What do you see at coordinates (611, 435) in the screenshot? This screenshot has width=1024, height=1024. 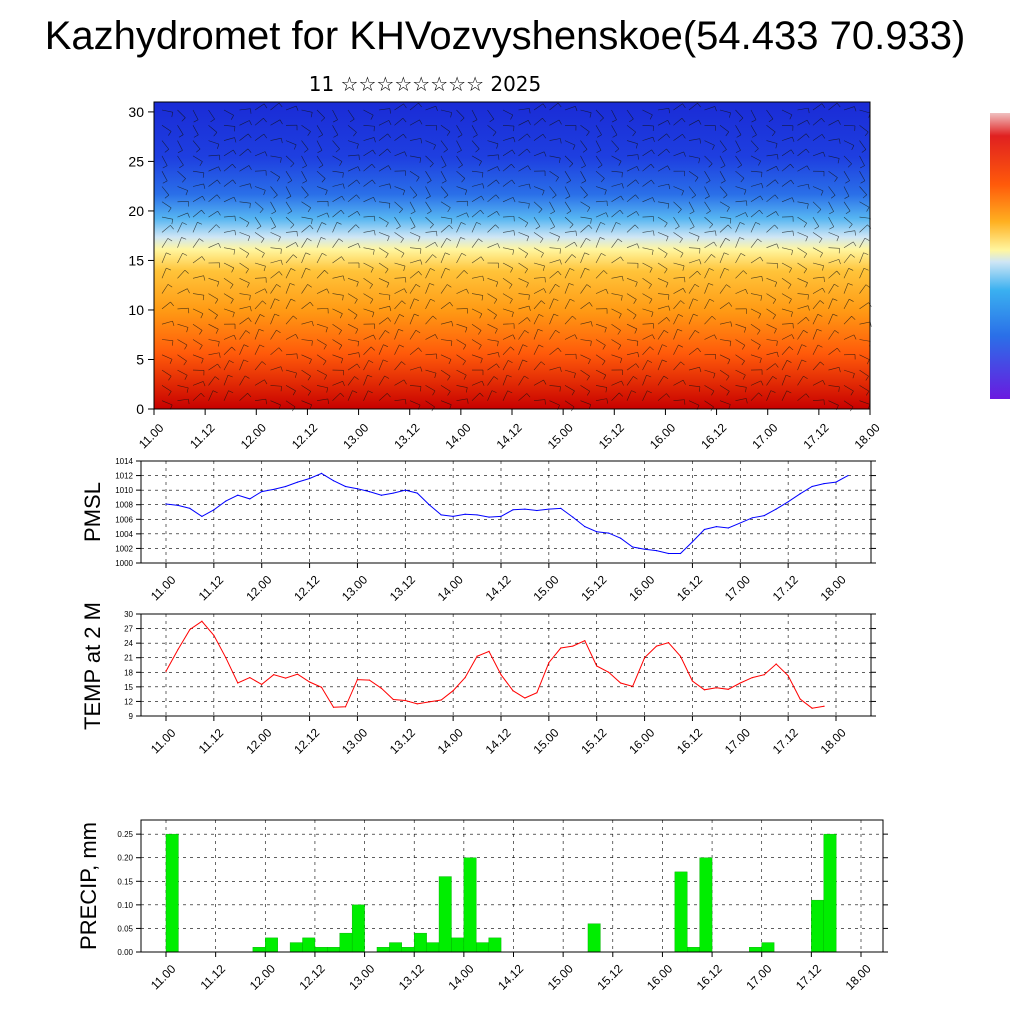 I see `cross-xtick-label: 15.12` at bounding box center [611, 435].